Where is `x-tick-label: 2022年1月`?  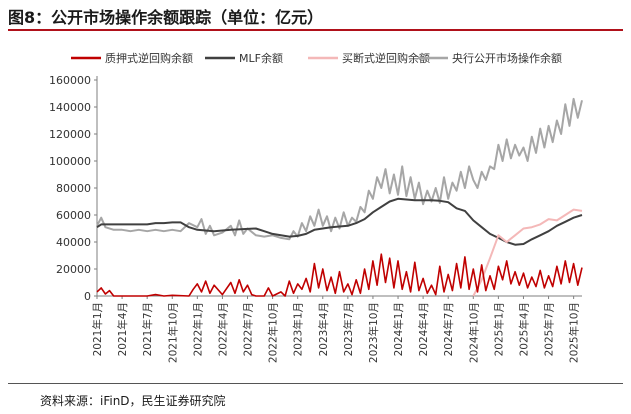 x-tick-label: 2022年1月 is located at coordinates (197, 329).